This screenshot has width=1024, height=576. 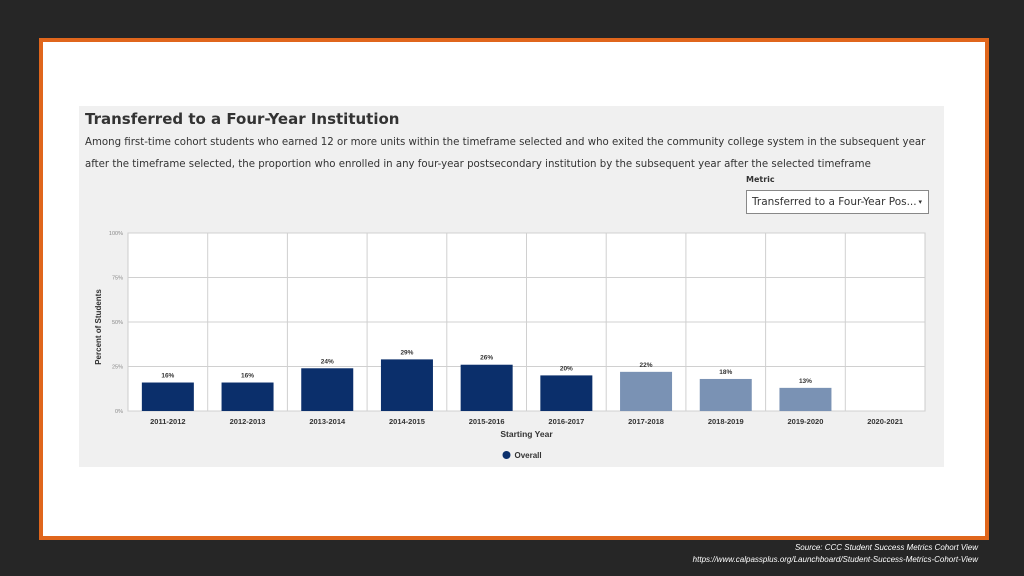 I want to click on y-tick-label: 75%, so click(x=117, y=279).